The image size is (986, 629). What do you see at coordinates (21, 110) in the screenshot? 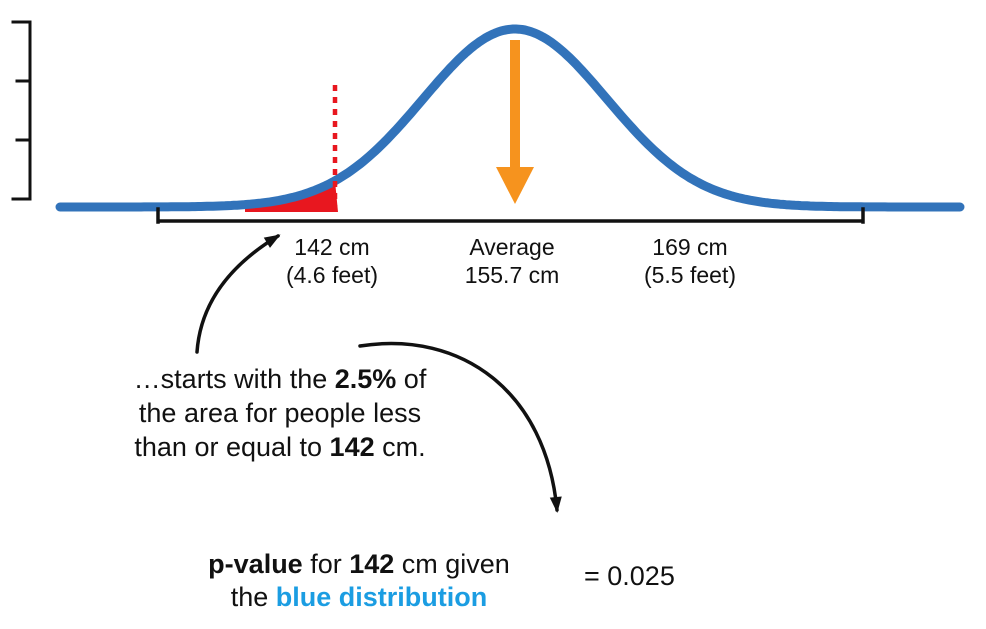
I see `y-axis` at bounding box center [21, 110].